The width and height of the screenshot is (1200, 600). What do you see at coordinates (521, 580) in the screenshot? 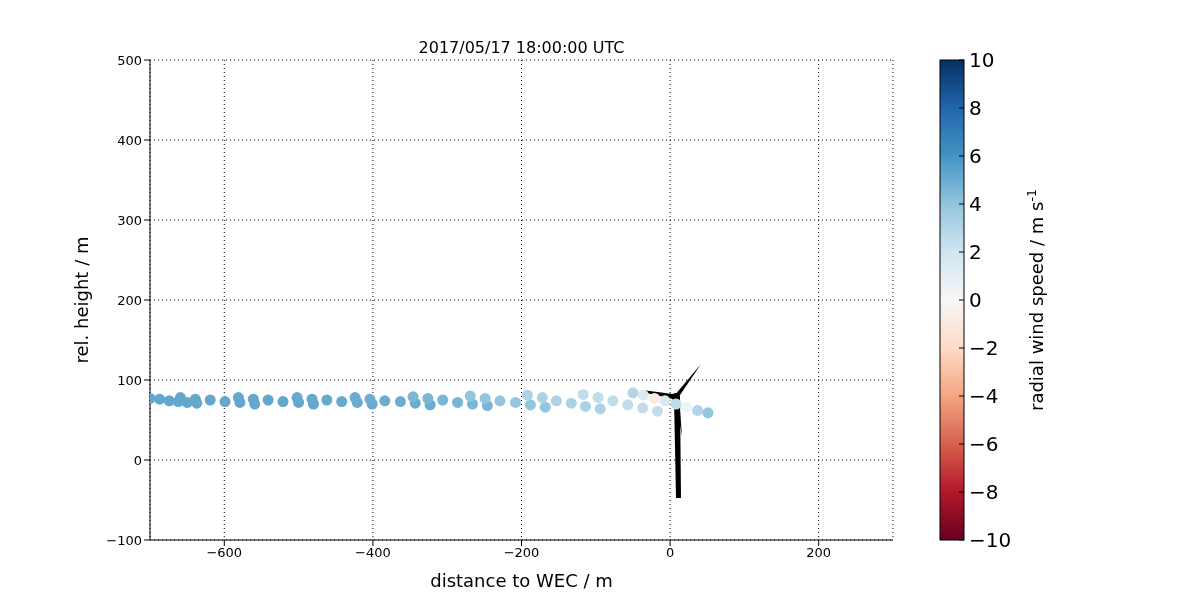
I see `x-axis-title: distance to WEC / m` at bounding box center [521, 580].